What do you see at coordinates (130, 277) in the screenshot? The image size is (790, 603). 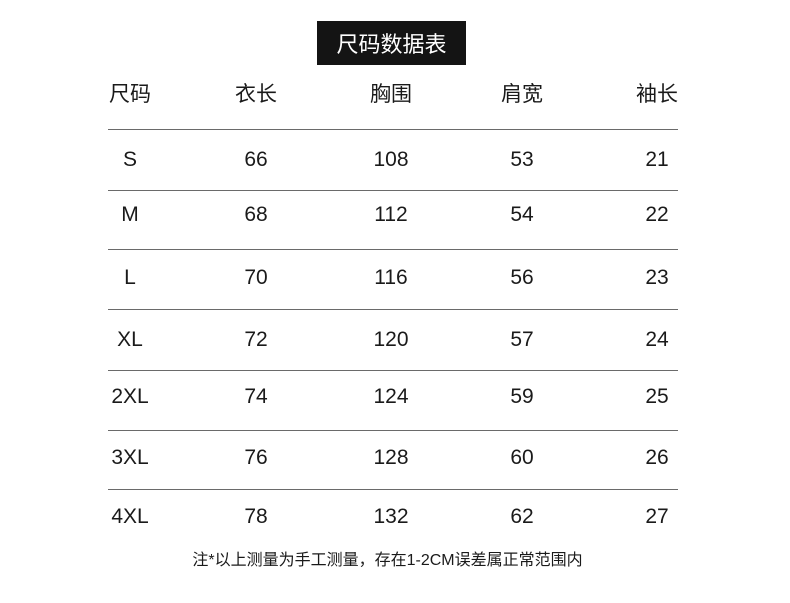 I see `cell-size: L` at bounding box center [130, 277].